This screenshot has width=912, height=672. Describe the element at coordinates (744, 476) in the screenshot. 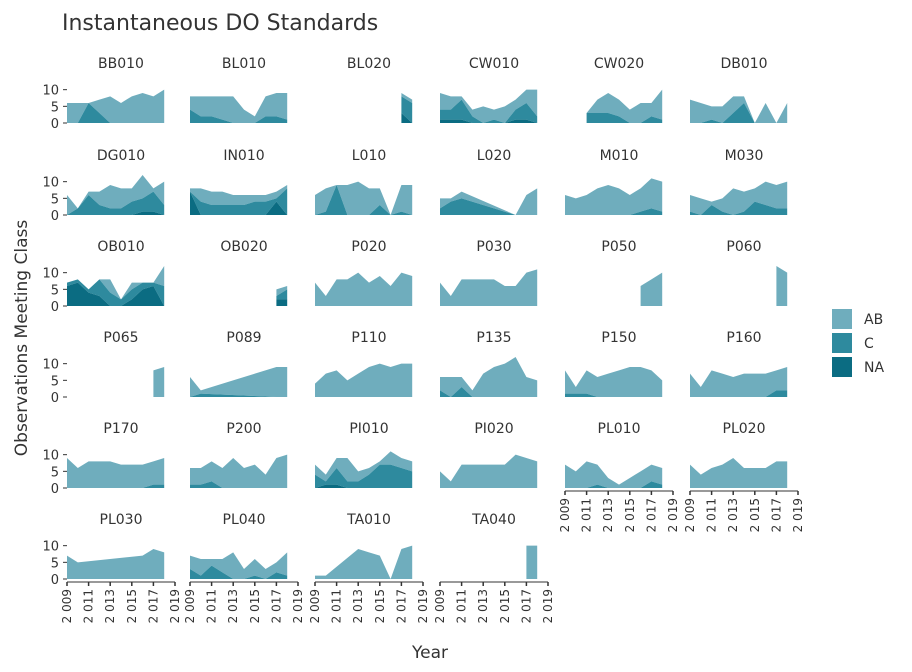

I see `panel-pl020: PL020 2 009 2 011 2 013 2 015 2 017 2 019` at that location.